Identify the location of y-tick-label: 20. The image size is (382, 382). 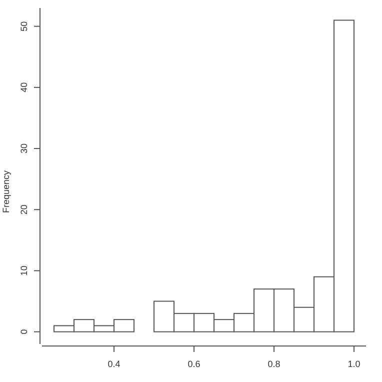
(24, 209).